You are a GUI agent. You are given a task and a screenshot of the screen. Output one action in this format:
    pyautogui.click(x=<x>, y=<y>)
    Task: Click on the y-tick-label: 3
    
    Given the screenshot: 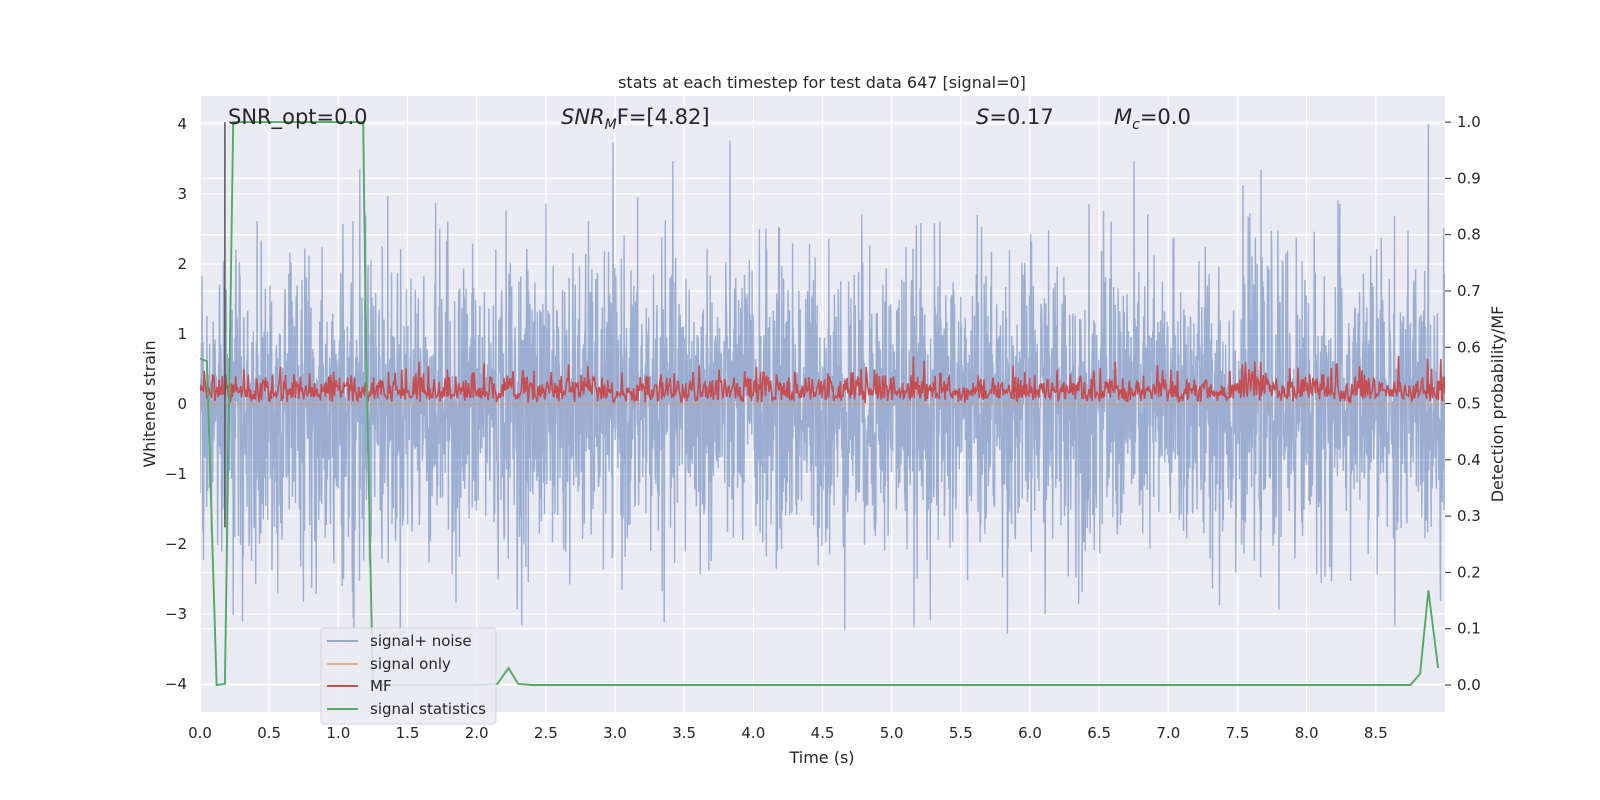 What is the action you would take?
    pyautogui.click(x=182, y=194)
    